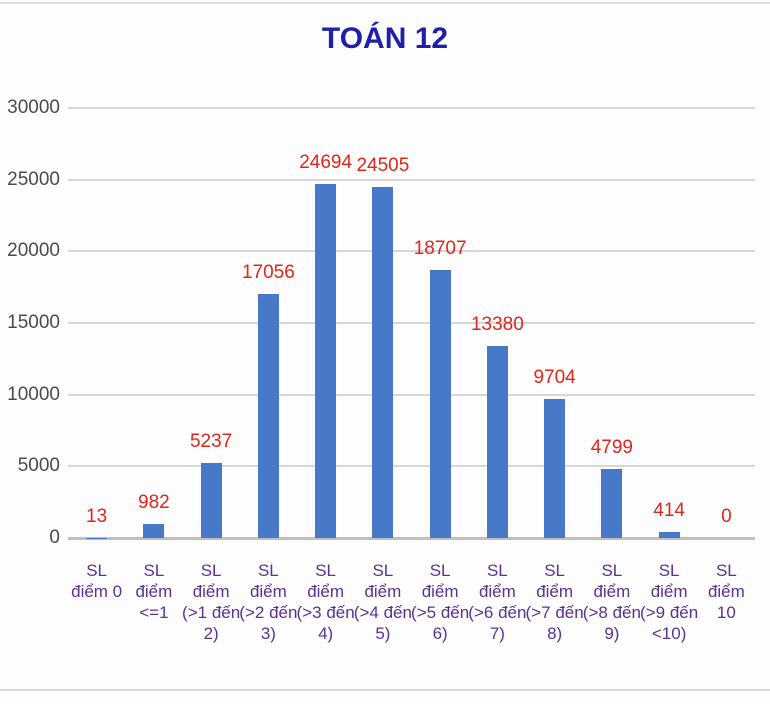 This screenshot has height=704, width=770. Describe the element at coordinates (33, 322) in the screenshot. I see `y-axis-tick-label: 15000` at that location.